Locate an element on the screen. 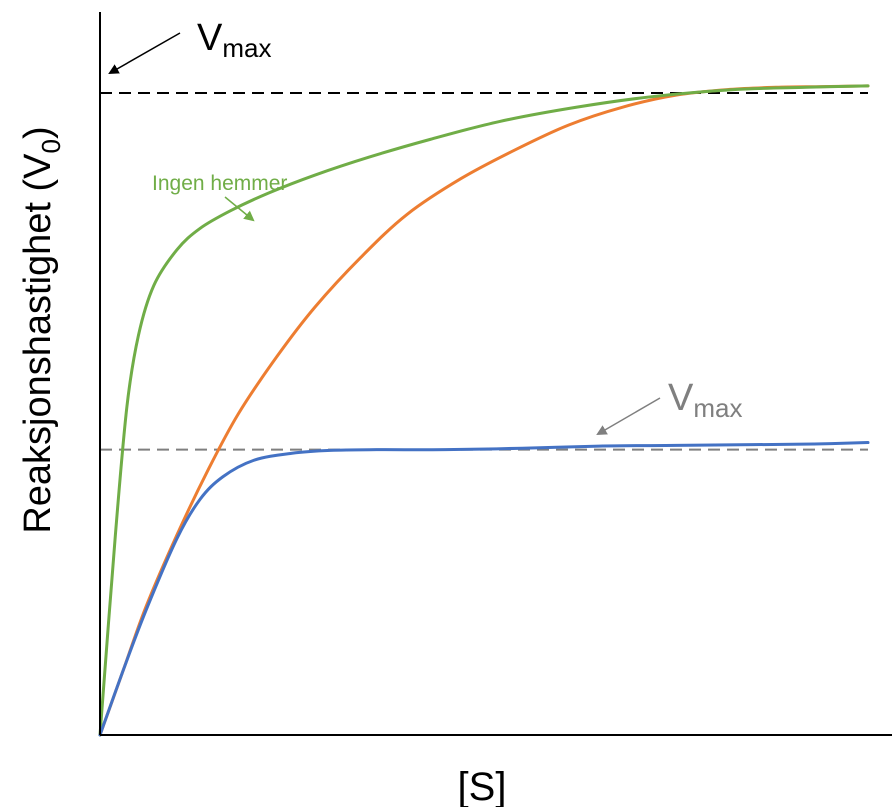 The height and width of the screenshot is (807, 896). y-axis-title-close: ) is located at coordinates (38, 132).